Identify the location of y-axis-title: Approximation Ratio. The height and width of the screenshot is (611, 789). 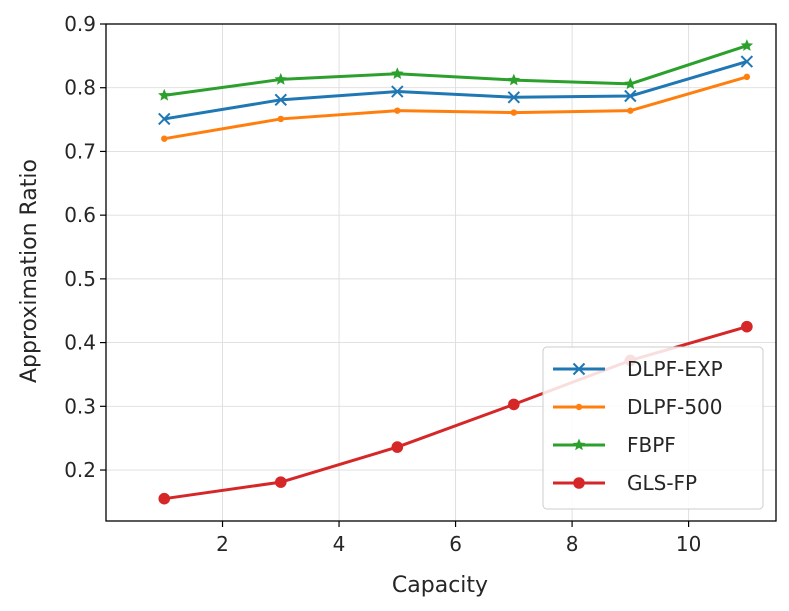
(29, 271).